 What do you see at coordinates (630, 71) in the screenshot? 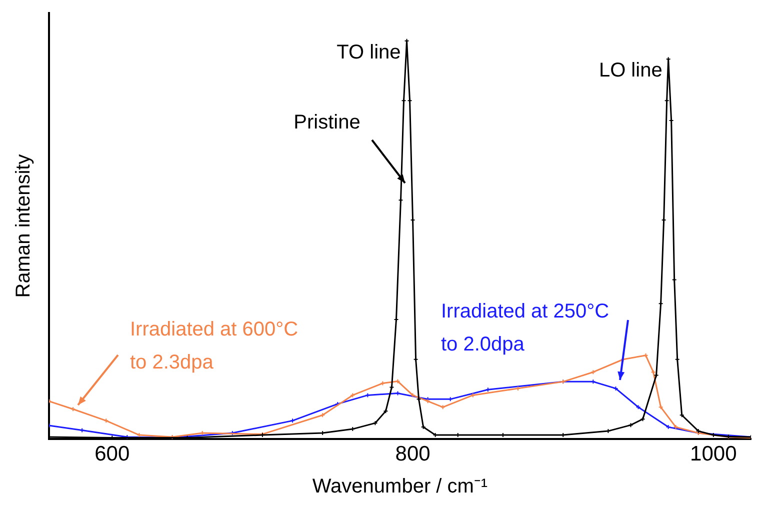
I see `annotation: LO line` at bounding box center [630, 71].